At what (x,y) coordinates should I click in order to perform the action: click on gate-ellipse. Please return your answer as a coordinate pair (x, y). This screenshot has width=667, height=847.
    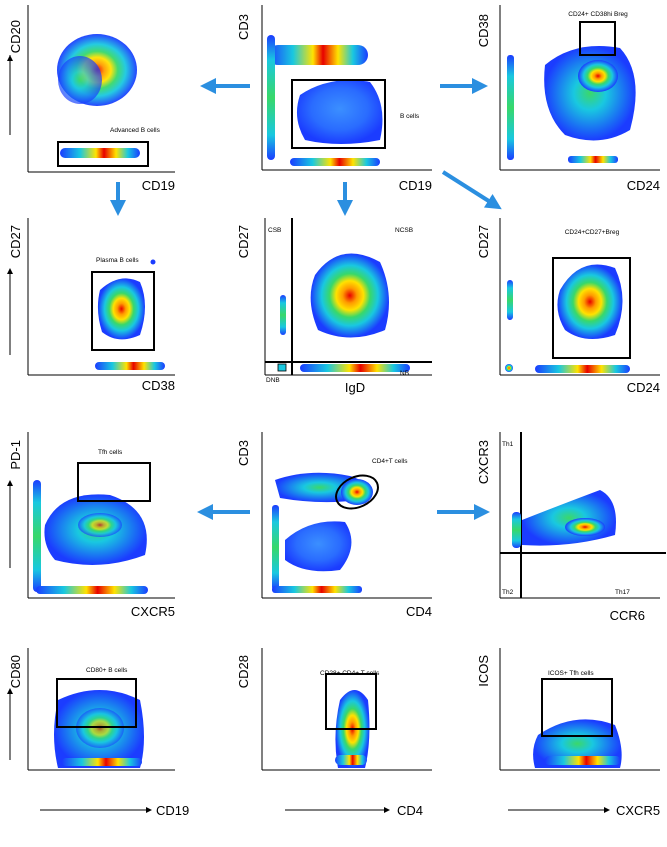
    Looking at the image, I should click on (357, 492).